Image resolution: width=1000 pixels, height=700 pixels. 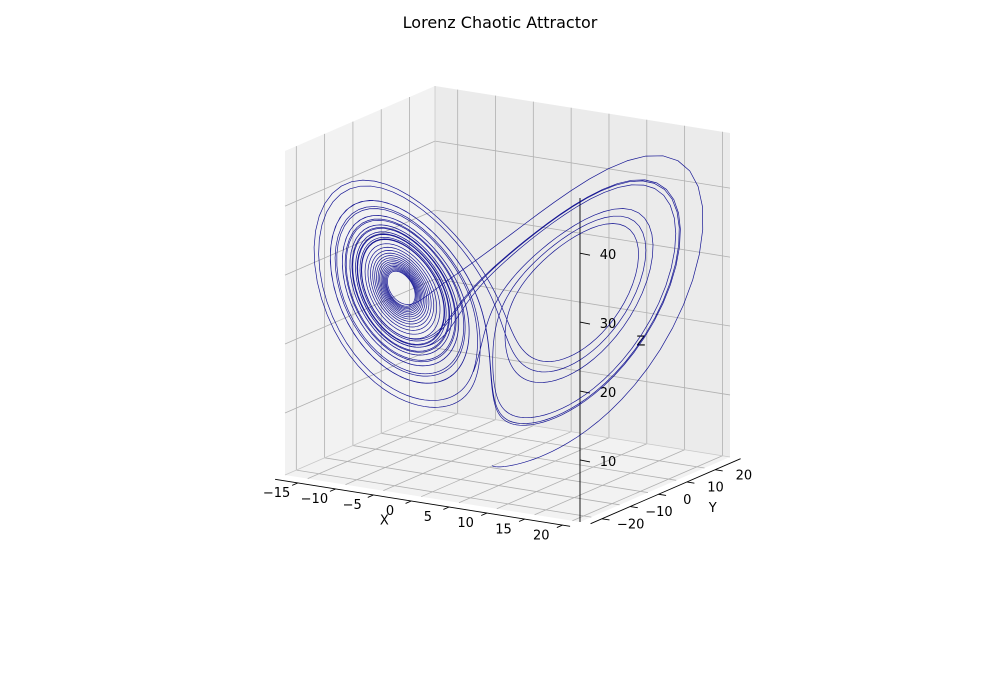 What do you see at coordinates (541, 535) in the screenshot?
I see `x-tick-label: 20` at bounding box center [541, 535].